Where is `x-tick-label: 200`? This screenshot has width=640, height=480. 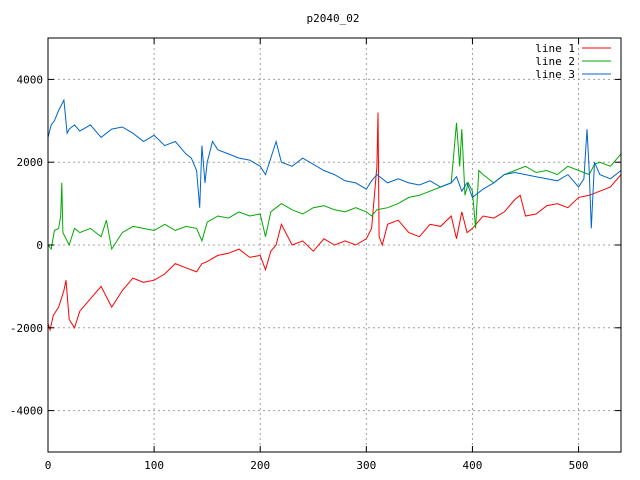 x-tick-label: 200 is located at coordinates (260, 465).